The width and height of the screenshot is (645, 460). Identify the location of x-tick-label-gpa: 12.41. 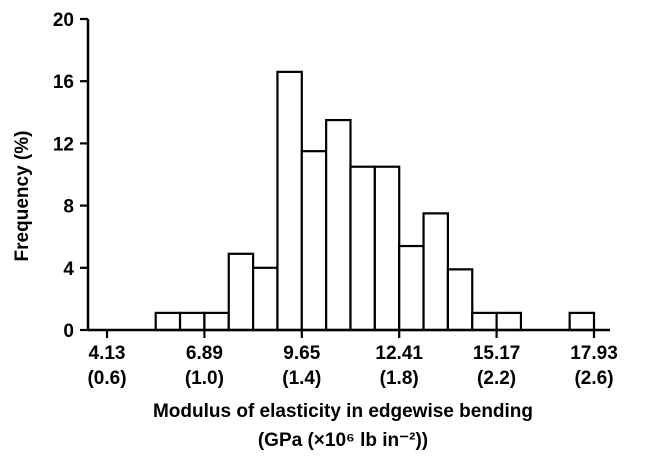
(399, 353).